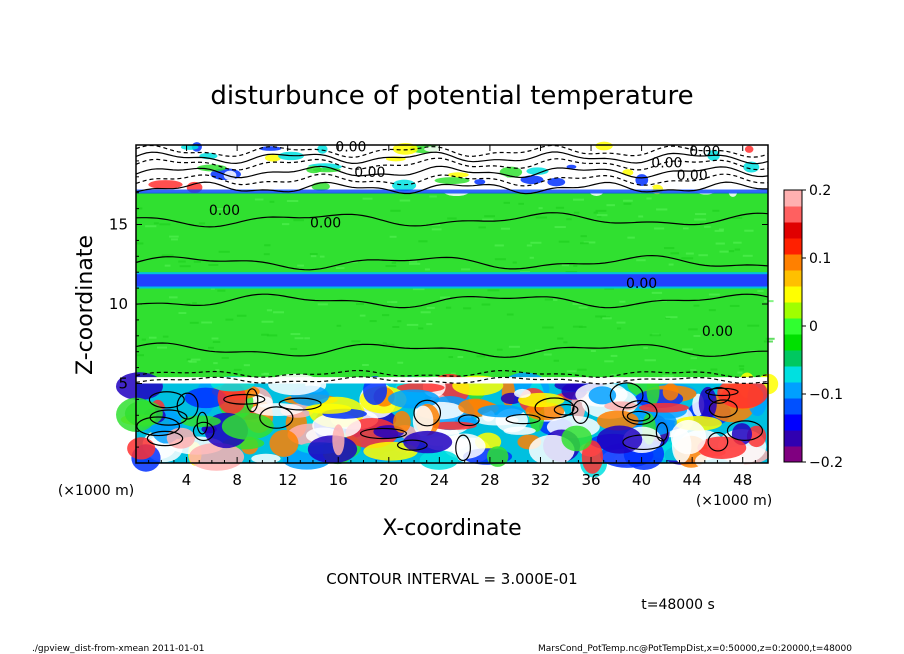 Image resolution: width=904 pixels, height=654 pixels. Describe the element at coordinates (452, 158) in the screenshot. I see `contour-upper` at that location.